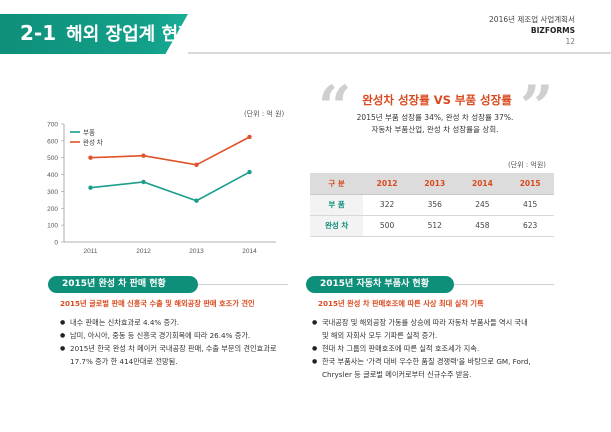 The height and width of the screenshot is (432, 611). Describe the element at coordinates (52, 192) in the screenshot. I see `y-tick-label: 300` at that location.